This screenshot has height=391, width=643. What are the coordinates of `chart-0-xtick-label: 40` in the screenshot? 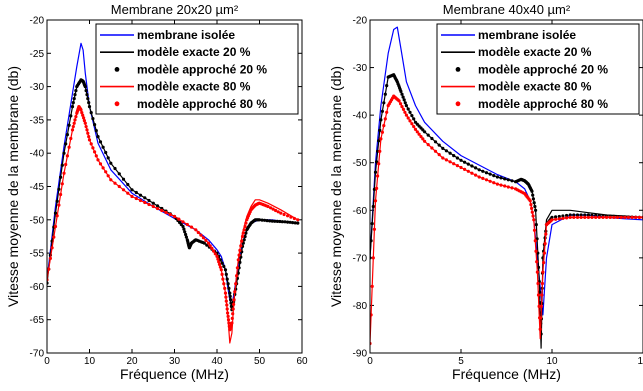 It's located at (217, 361).